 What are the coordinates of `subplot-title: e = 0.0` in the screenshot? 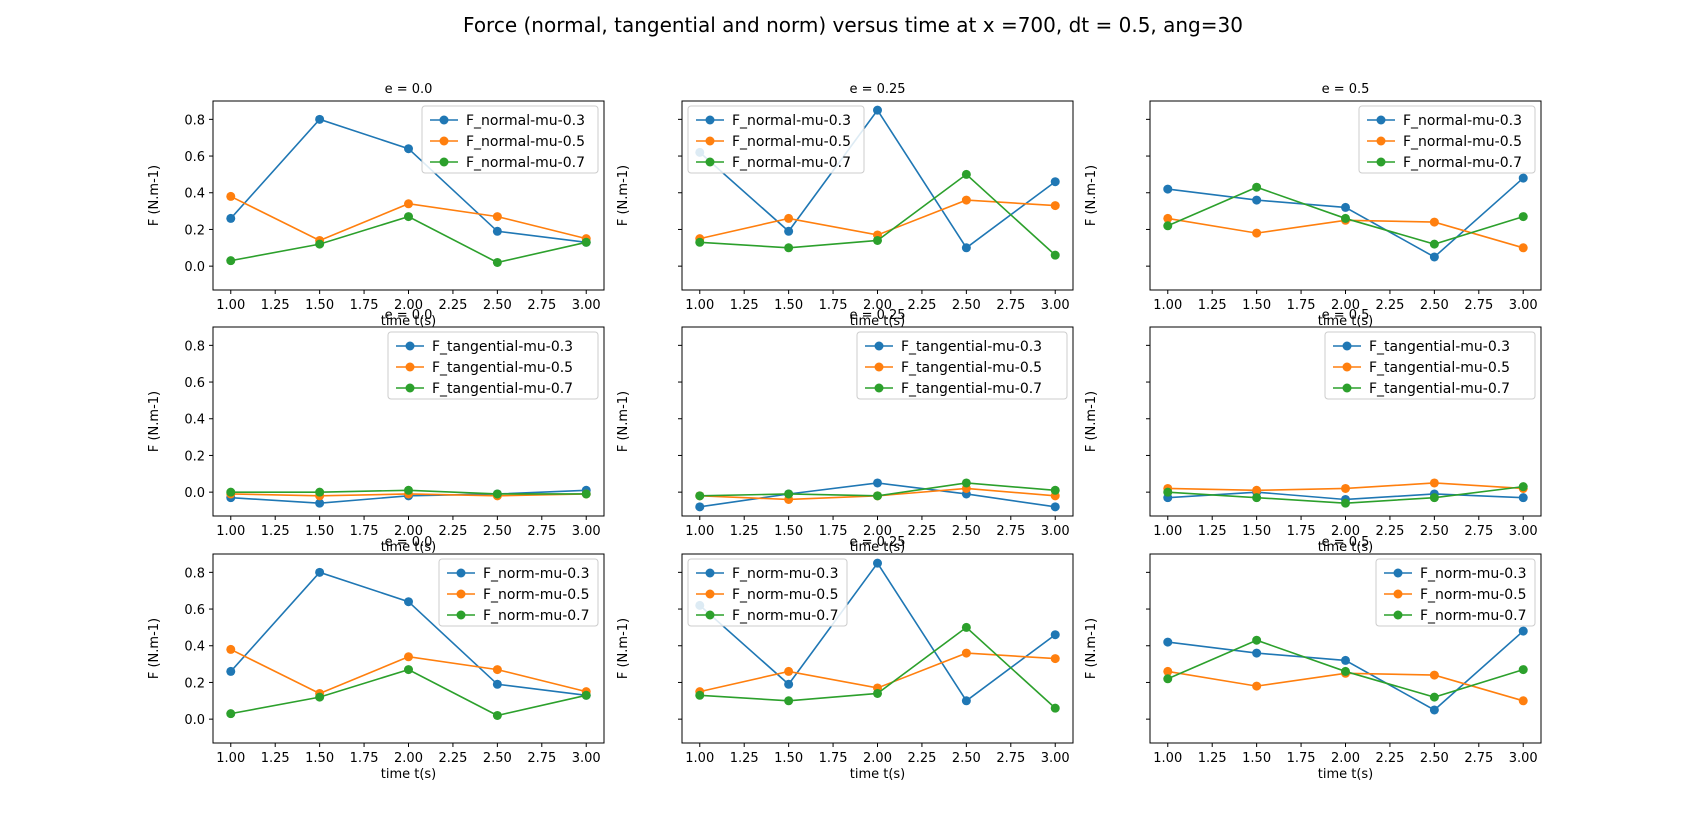 It's located at (409, 89).